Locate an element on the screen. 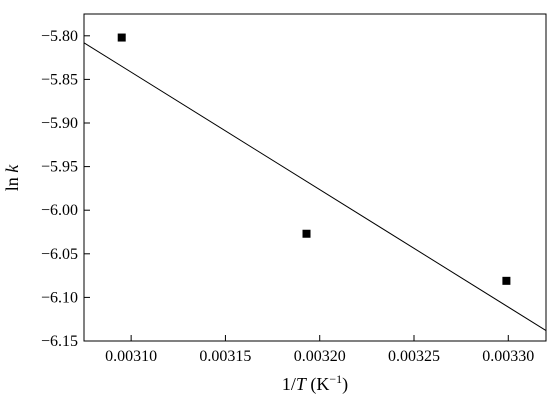 Image resolution: width=550 pixels, height=403 pixels. y-tick-label: −5.85 is located at coordinates (59, 79).